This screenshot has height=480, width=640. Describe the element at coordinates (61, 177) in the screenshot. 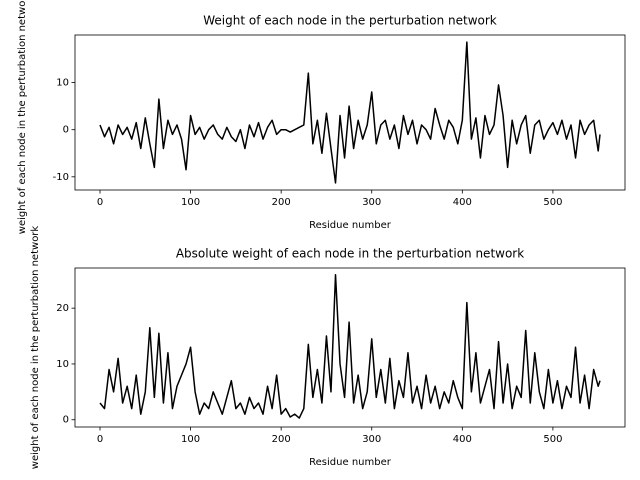

I see `y-tick-label: -10` at that location.